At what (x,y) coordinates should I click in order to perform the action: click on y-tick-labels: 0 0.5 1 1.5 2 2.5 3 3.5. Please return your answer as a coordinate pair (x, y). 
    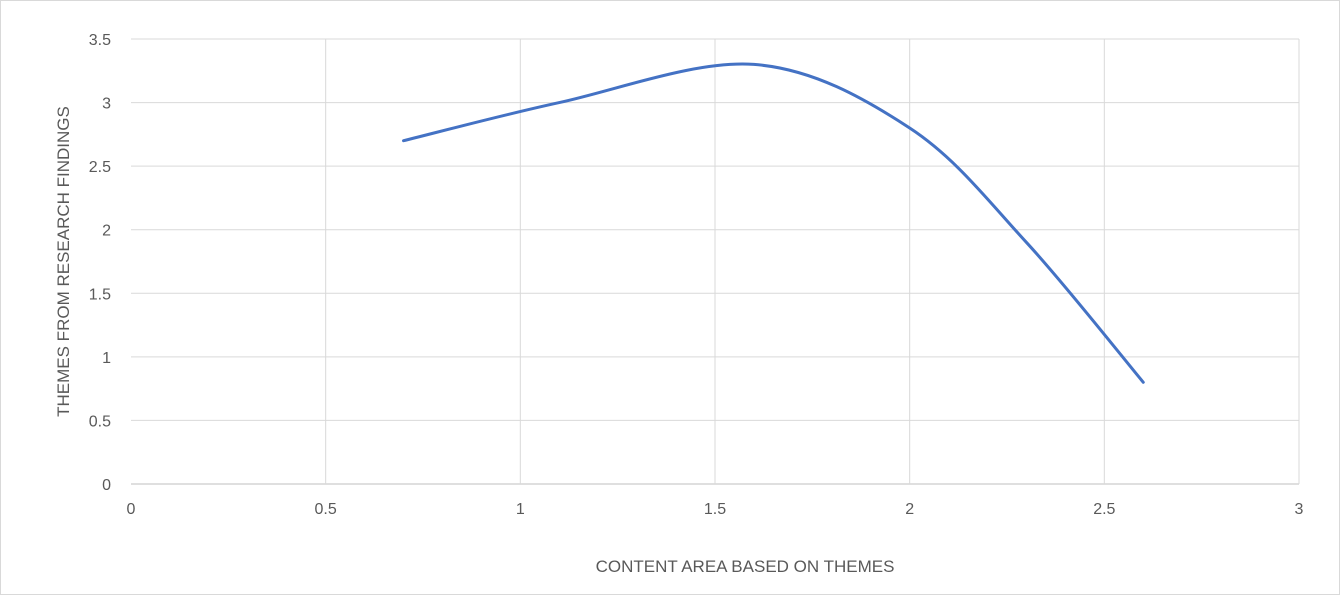
    Looking at the image, I should click on (100, 263).